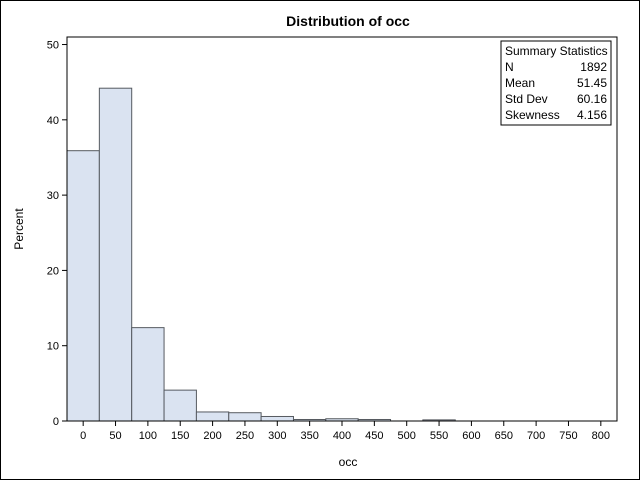  Describe the element at coordinates (568, 436) in the screenshot. I see `x-tick-label: 750` at that location.